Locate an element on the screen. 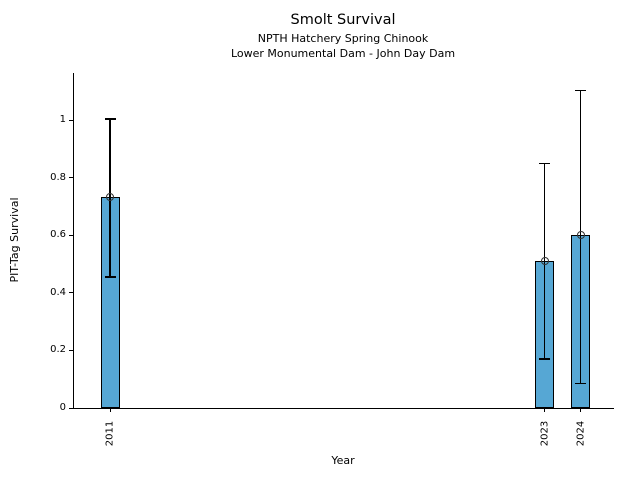  y-tick-label: 0 is located at coordinates (62, 407).